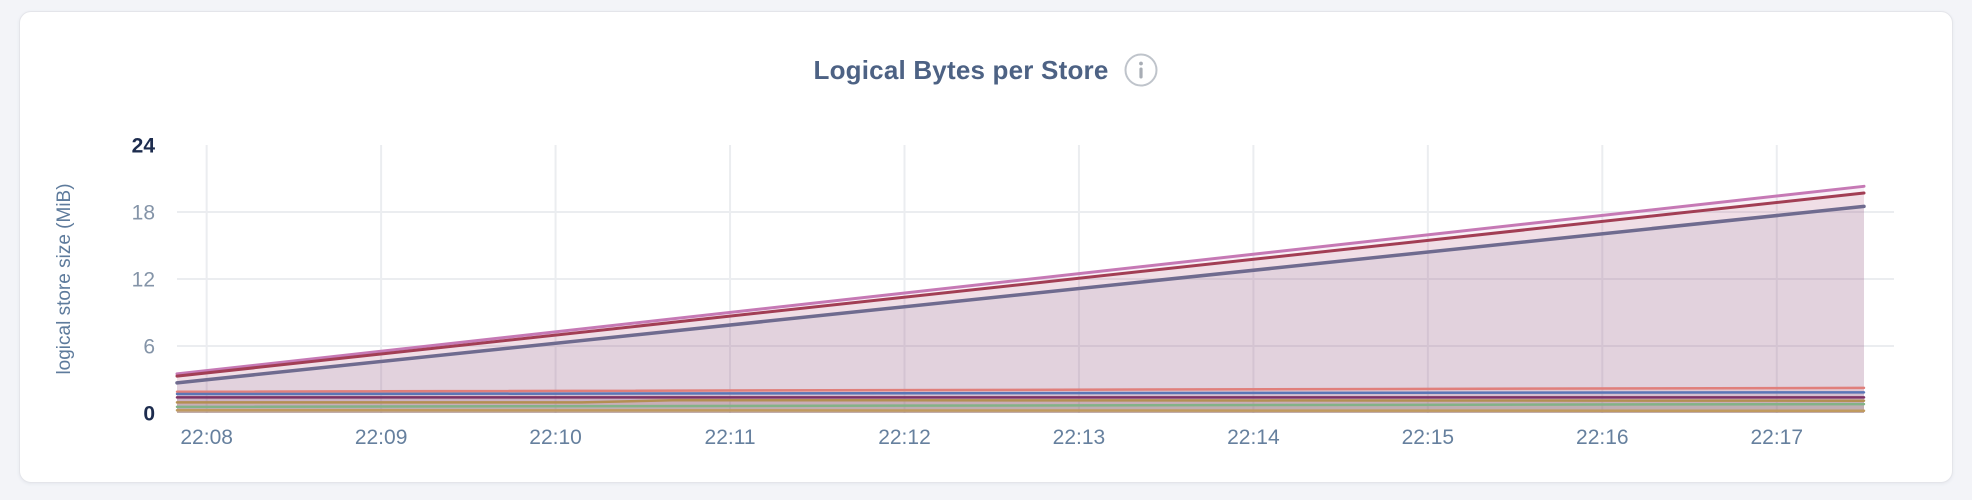  What do you see at coordinates (1253, 437) in the screenshot?
I see `x-tick-label: 22:14` at bounding box center [1253, 437].